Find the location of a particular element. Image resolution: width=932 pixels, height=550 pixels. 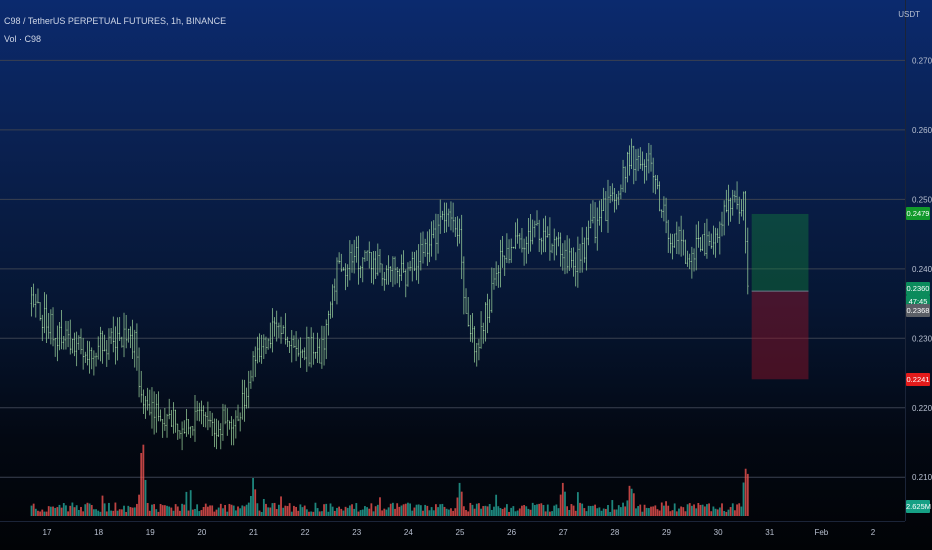

time-tick-label: 19 is located at coordinates (150, 532).